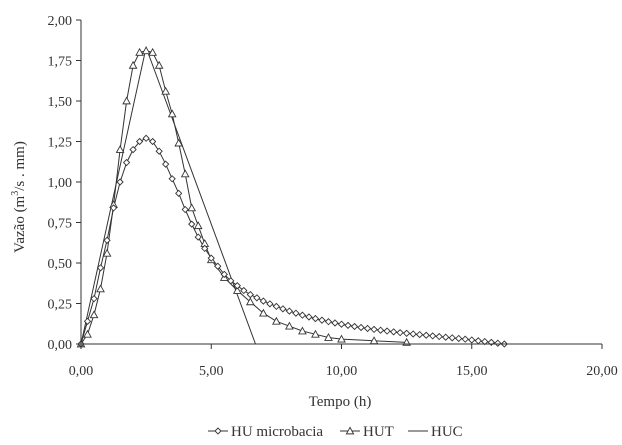 The image size is (622, 445). Describe the element at coordinates (60, 224) in the screenshot. I see `y-tick-label: 0,75` at that location.